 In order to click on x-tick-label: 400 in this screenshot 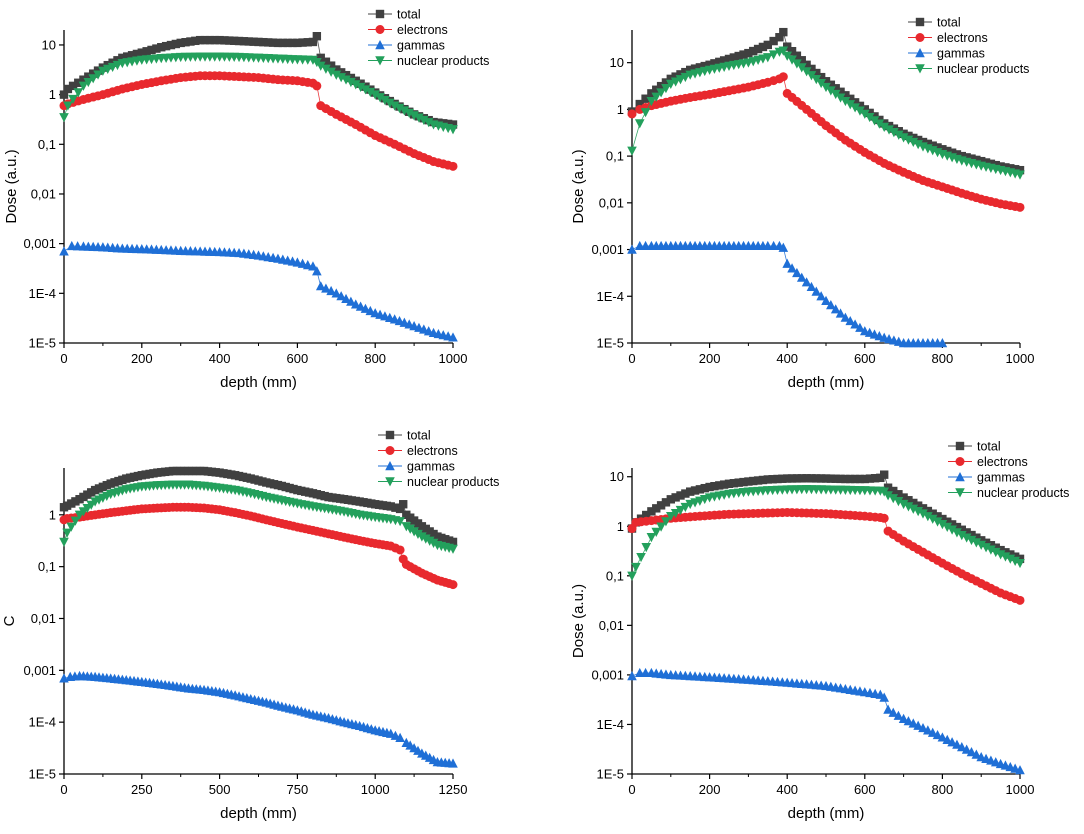, I will do `click(787, 789)`.